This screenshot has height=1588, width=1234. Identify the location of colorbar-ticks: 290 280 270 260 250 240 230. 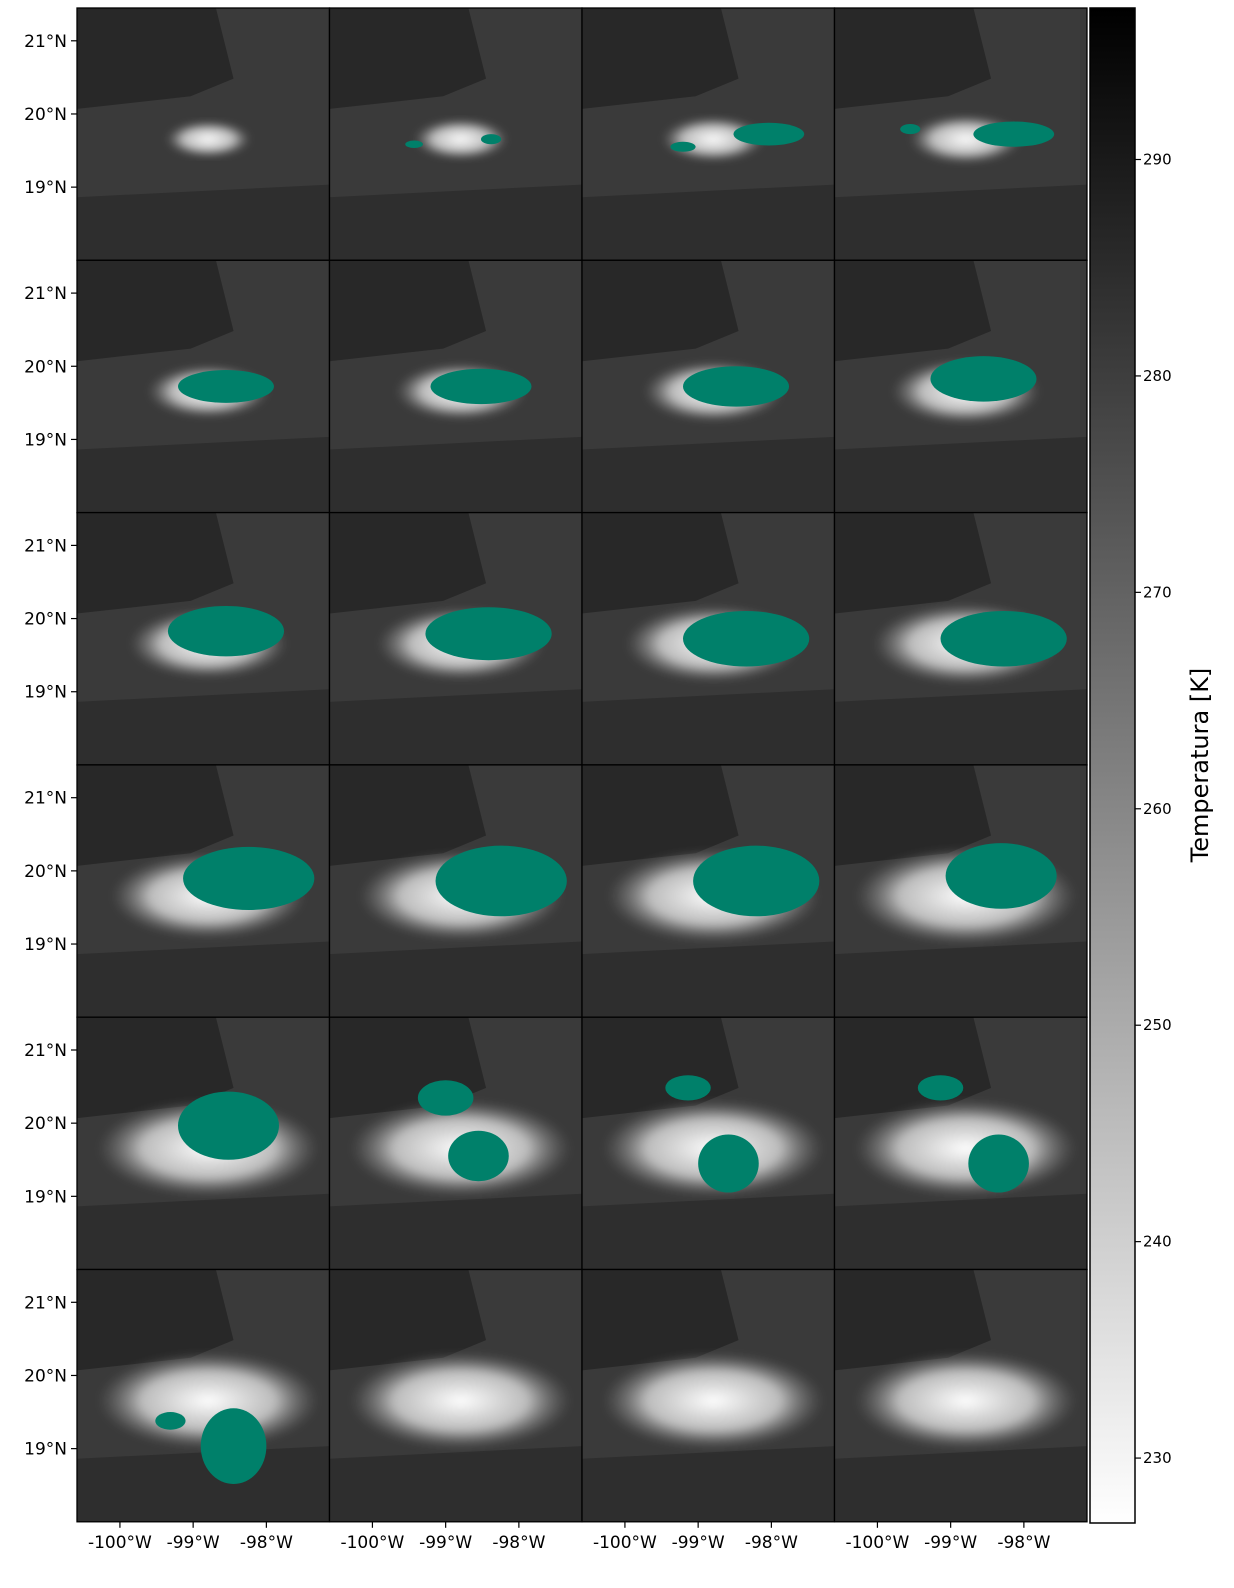
(1153, 809).